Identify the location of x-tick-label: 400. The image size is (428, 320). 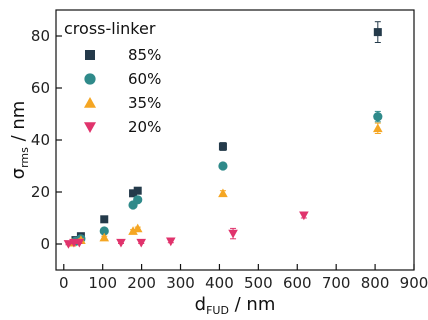
(219, 283).